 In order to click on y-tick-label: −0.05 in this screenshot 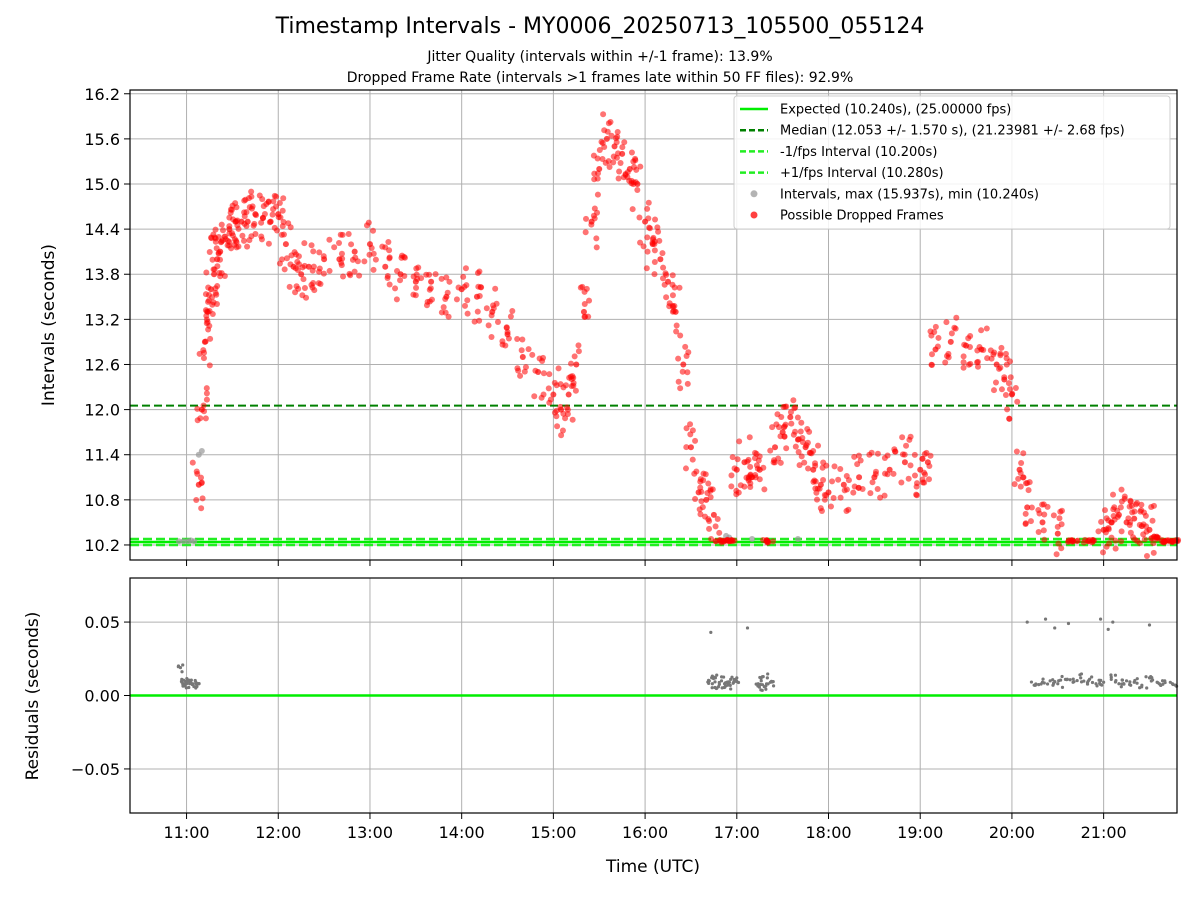, I will do `click(95, 769)`.